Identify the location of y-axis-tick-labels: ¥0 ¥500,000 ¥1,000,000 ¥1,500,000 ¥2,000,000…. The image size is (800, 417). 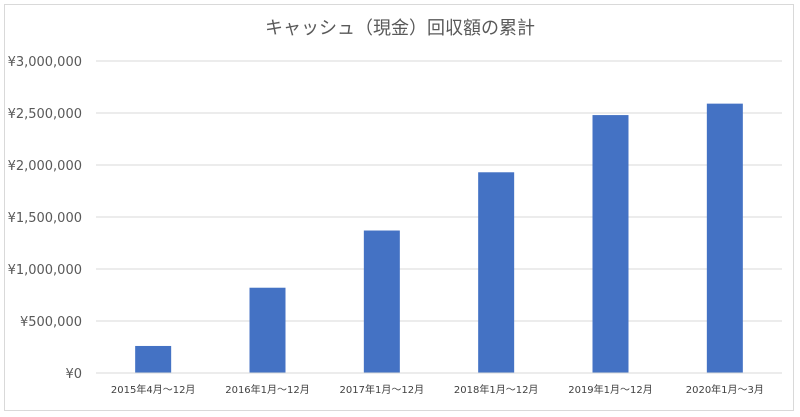
(45, 218).